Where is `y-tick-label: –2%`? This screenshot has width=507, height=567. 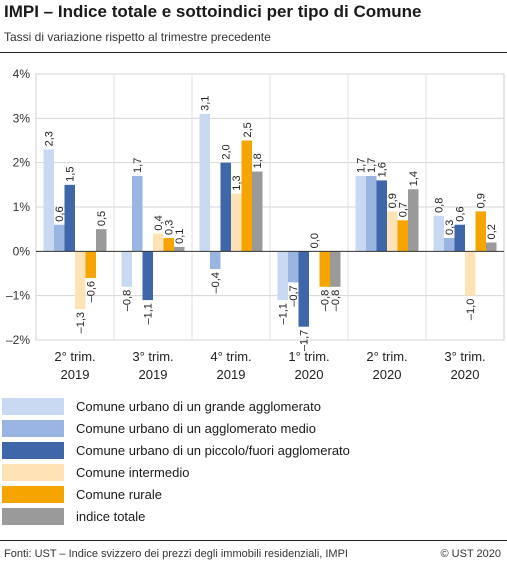 y-tick-label: –2% is located at coordinates (18, 340).